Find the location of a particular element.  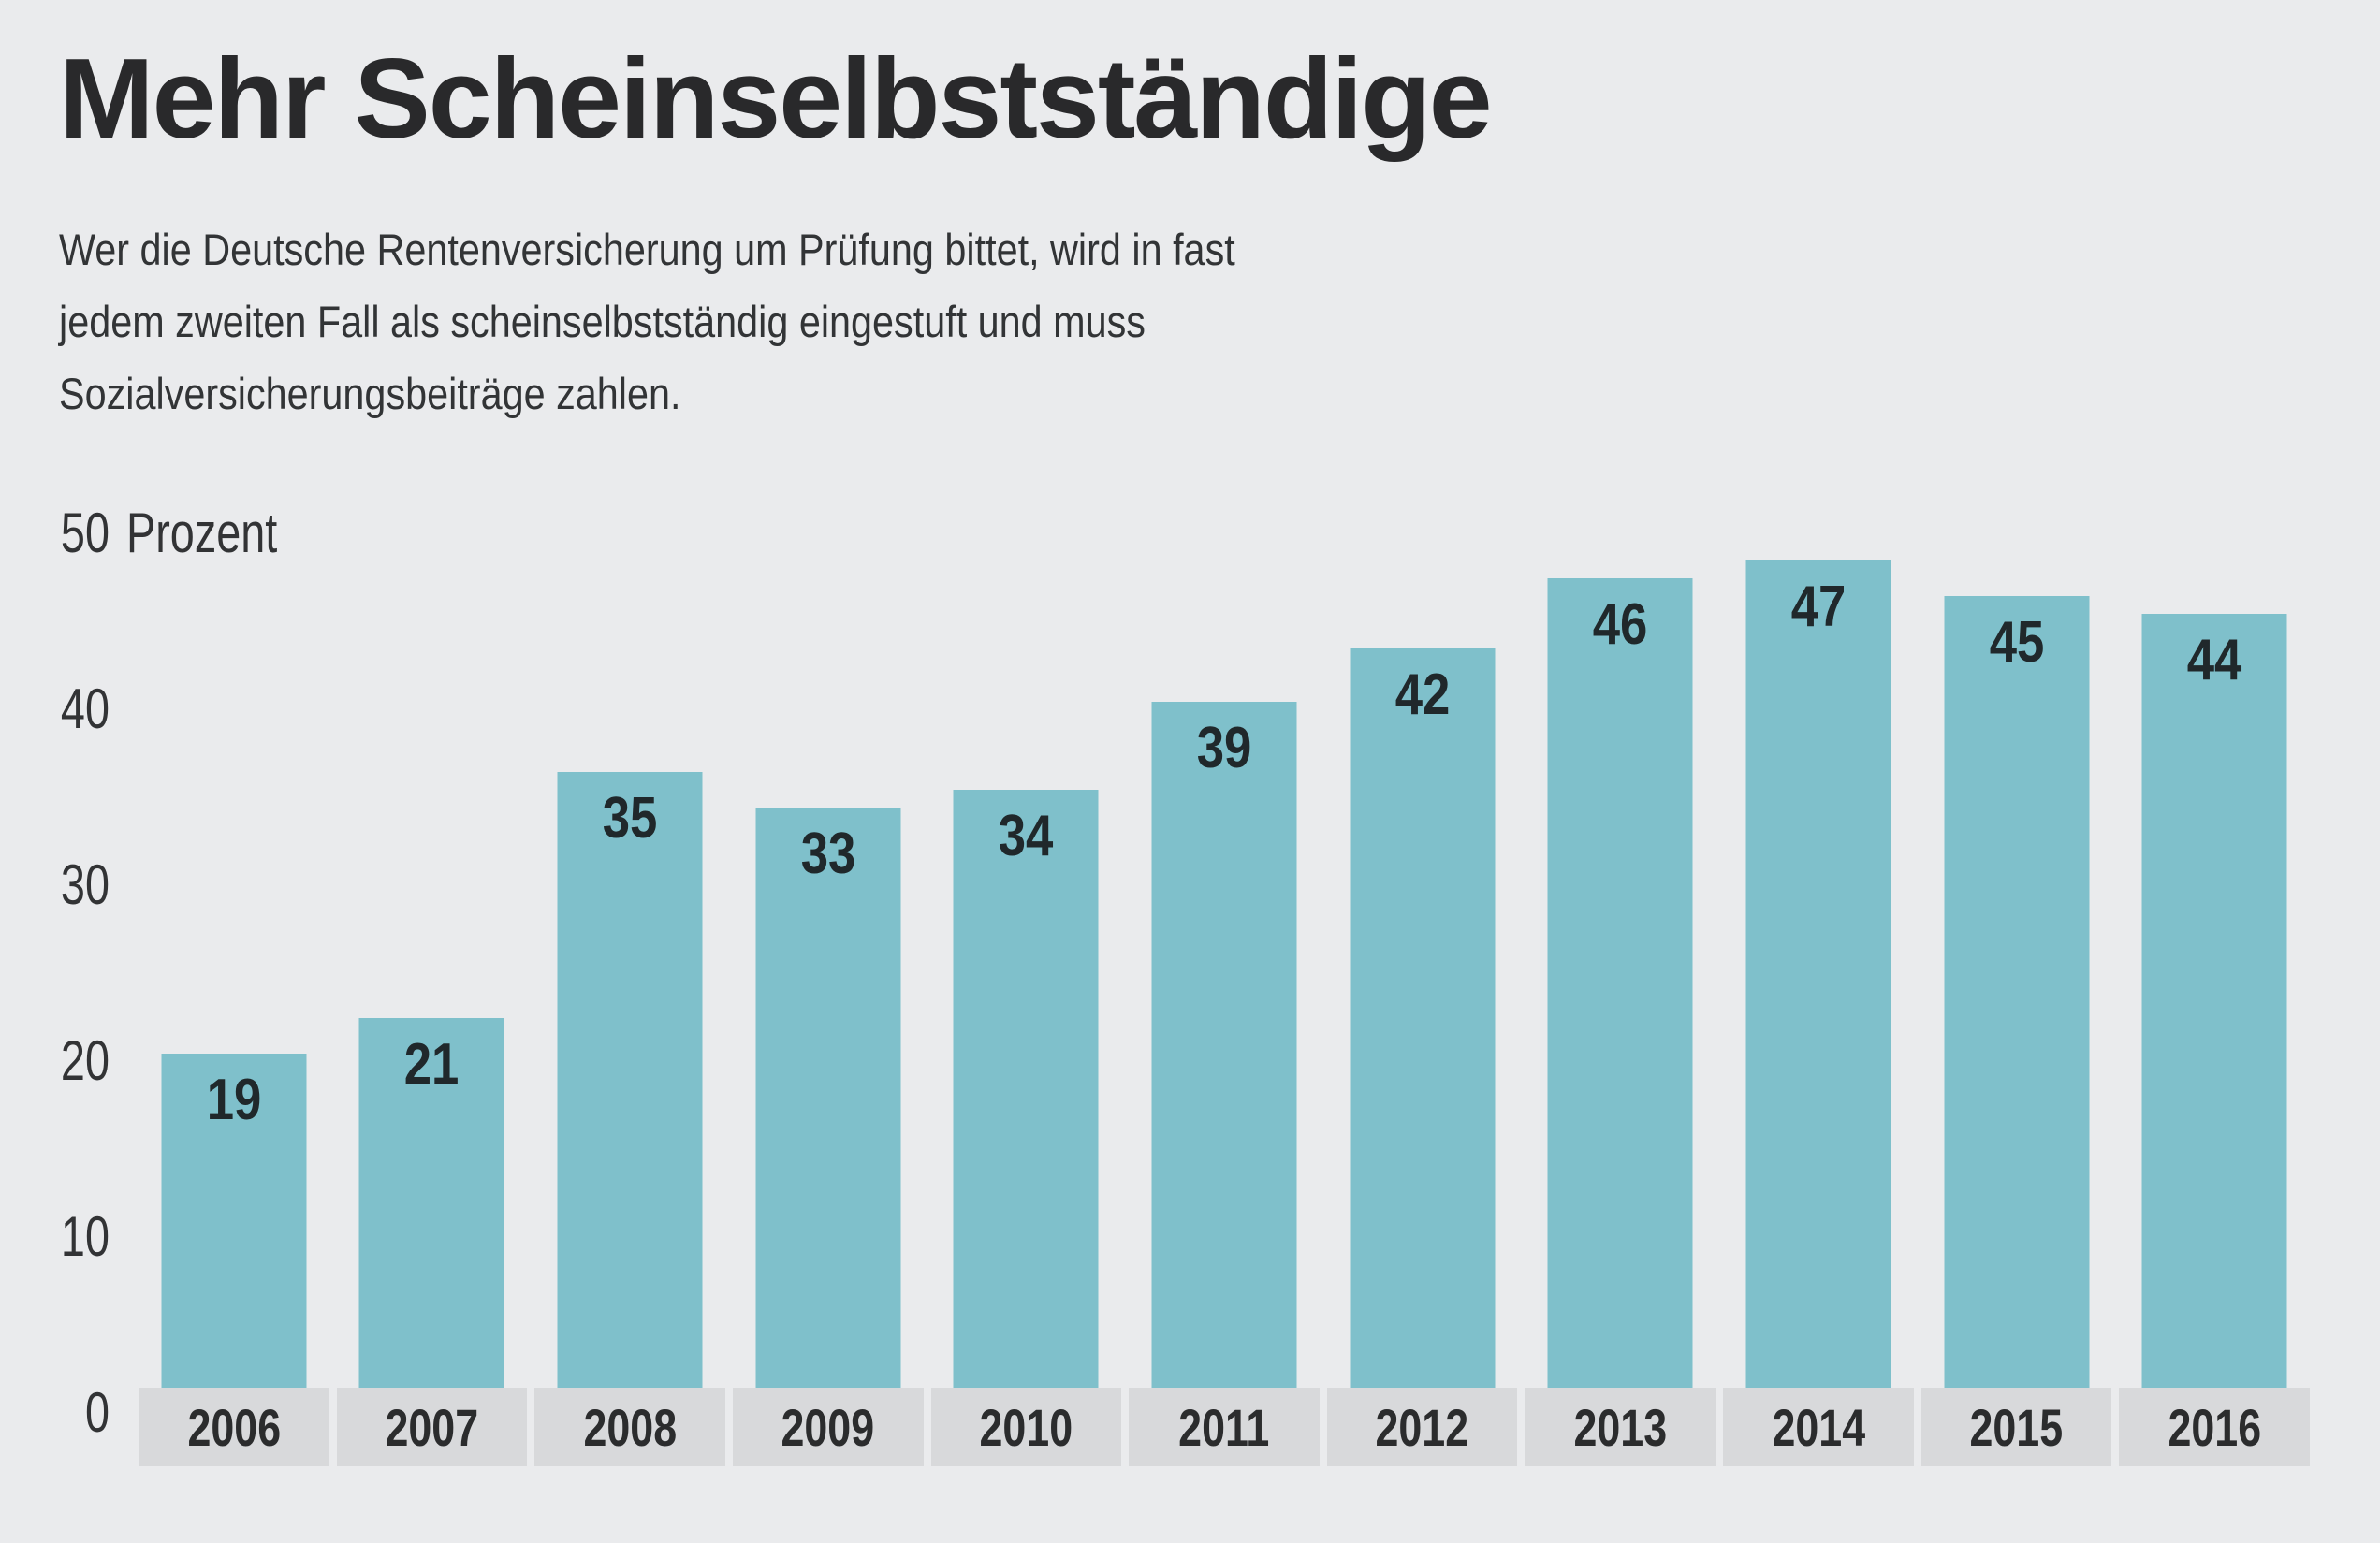

category-band: 2010 is located at coordinates (1026, 1427).